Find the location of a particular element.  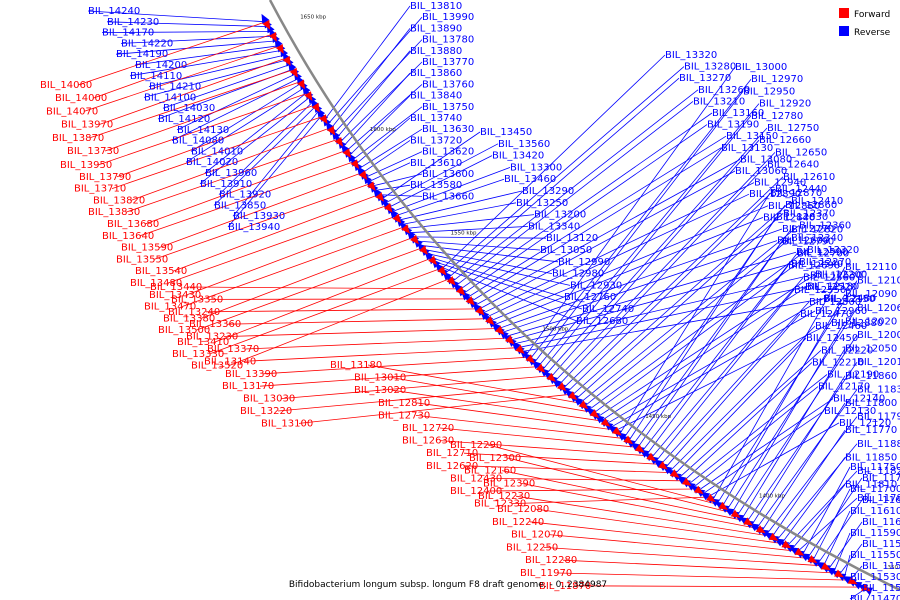

gene-label: BIL_11530 is located at coordinates (875, 577).